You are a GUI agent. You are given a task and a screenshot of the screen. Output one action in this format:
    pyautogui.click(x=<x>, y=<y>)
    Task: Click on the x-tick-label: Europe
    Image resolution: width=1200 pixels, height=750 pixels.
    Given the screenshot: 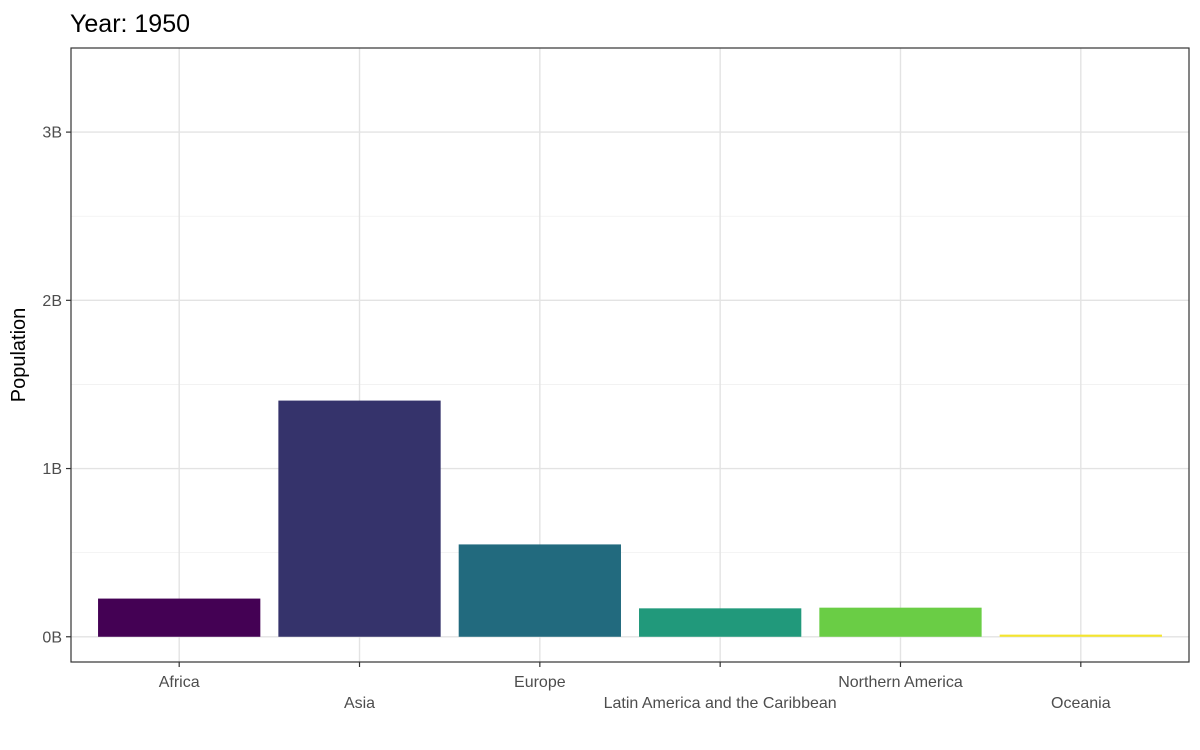 What is the action you would take?
    pyautogui.click(x=540, y=682)
    